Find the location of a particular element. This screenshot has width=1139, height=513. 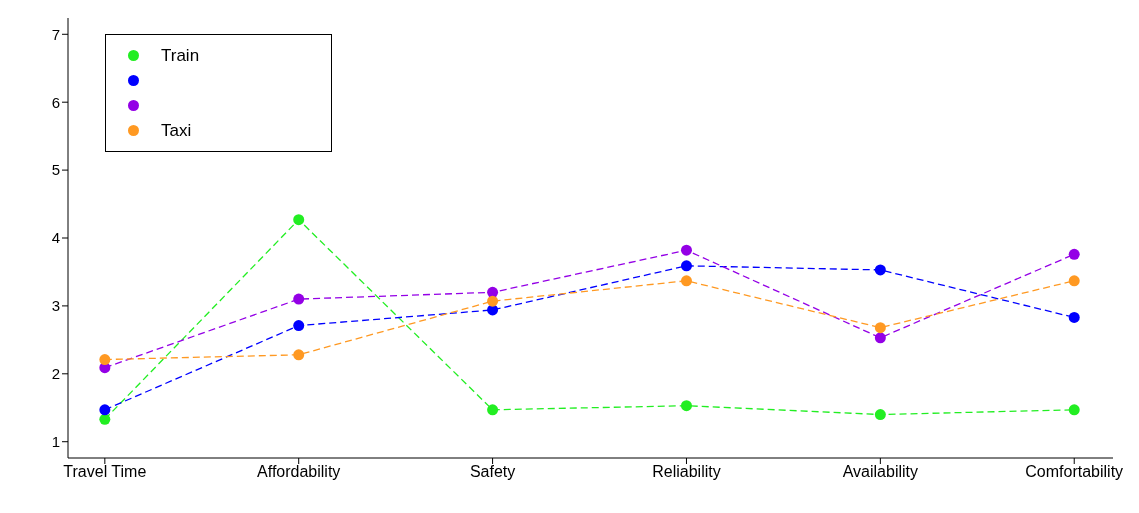

y-tick-label: 6 is located at coordinates (55, 102).